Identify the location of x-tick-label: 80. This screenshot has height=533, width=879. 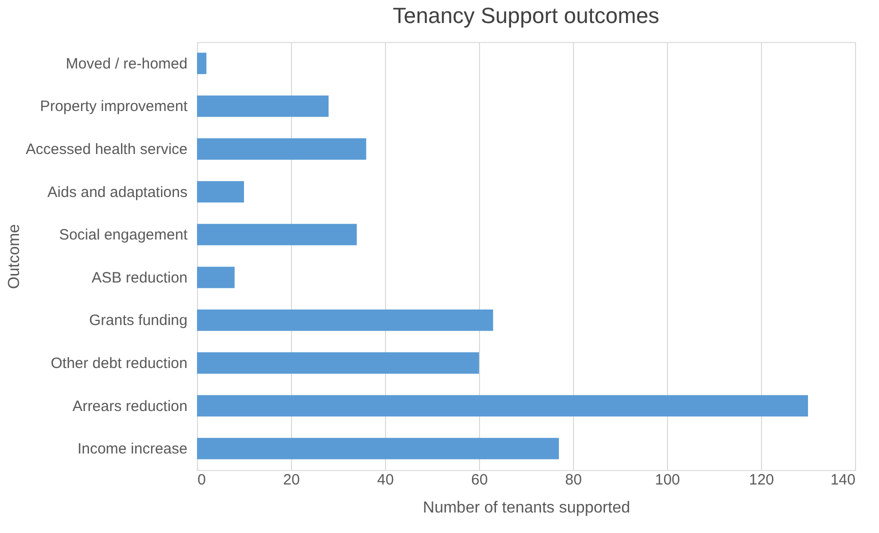
(573, 480).